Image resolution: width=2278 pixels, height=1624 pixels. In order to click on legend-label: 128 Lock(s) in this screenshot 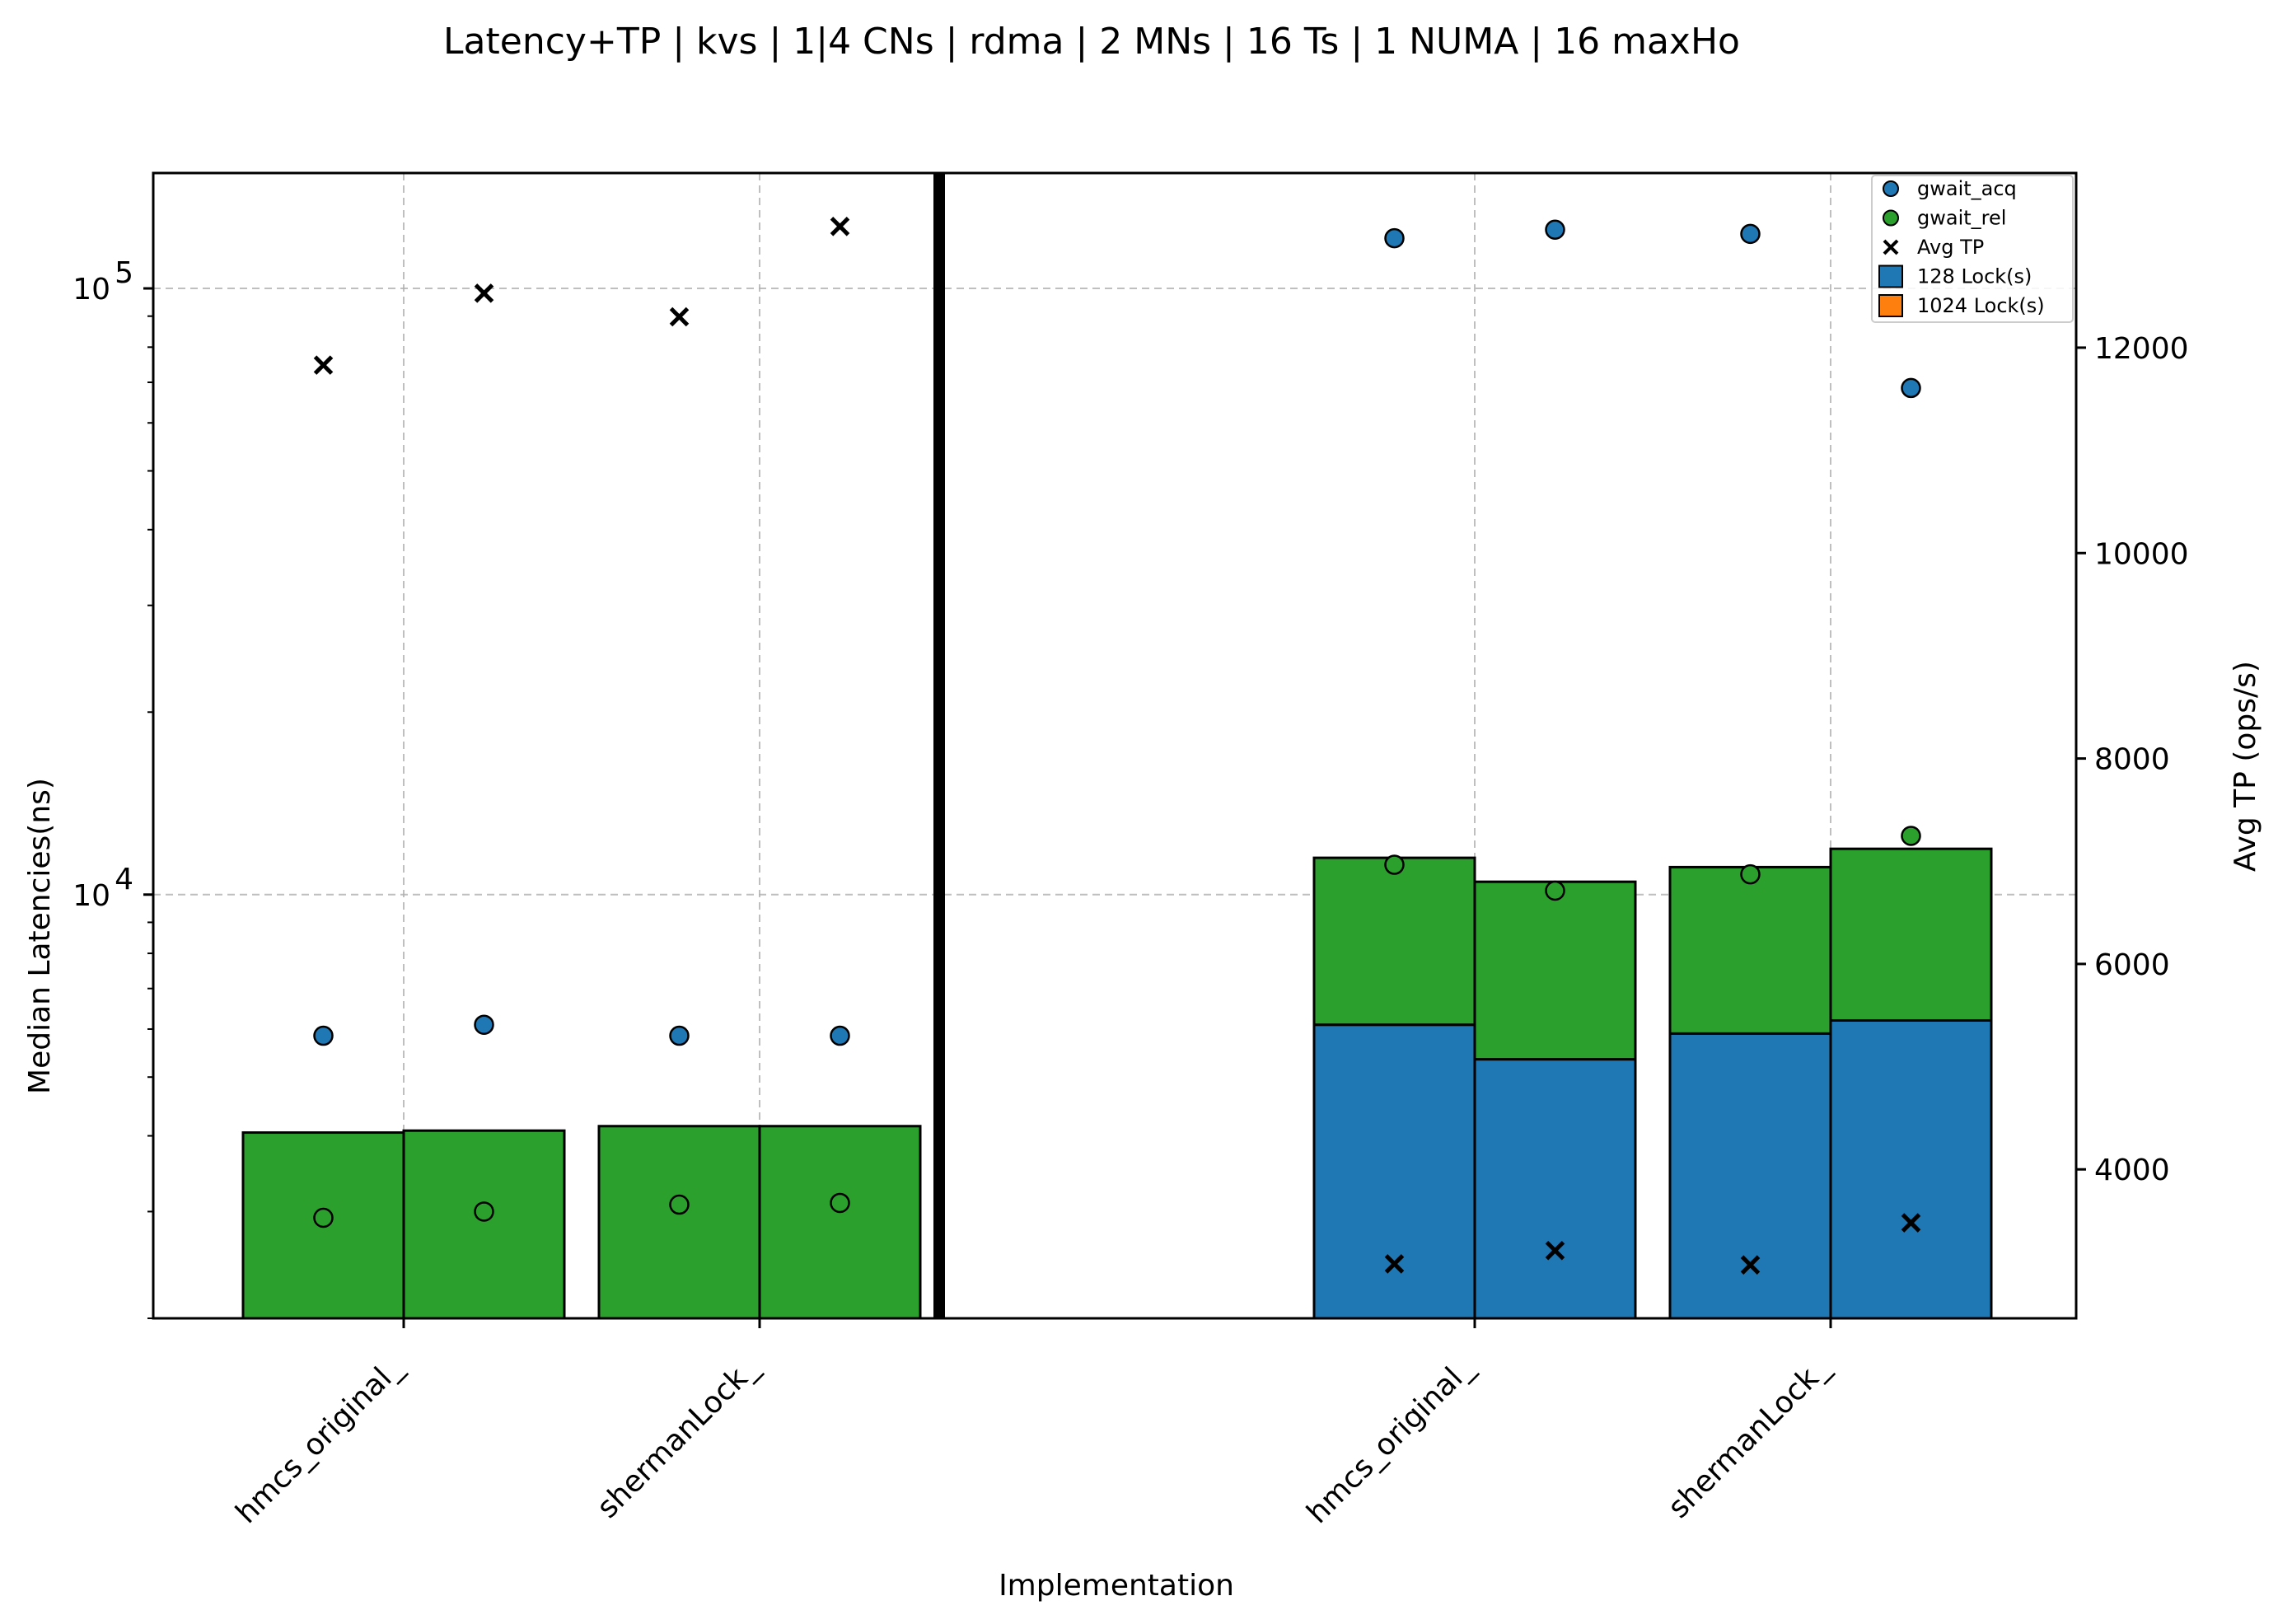, I will do `click(1974, 276)`.